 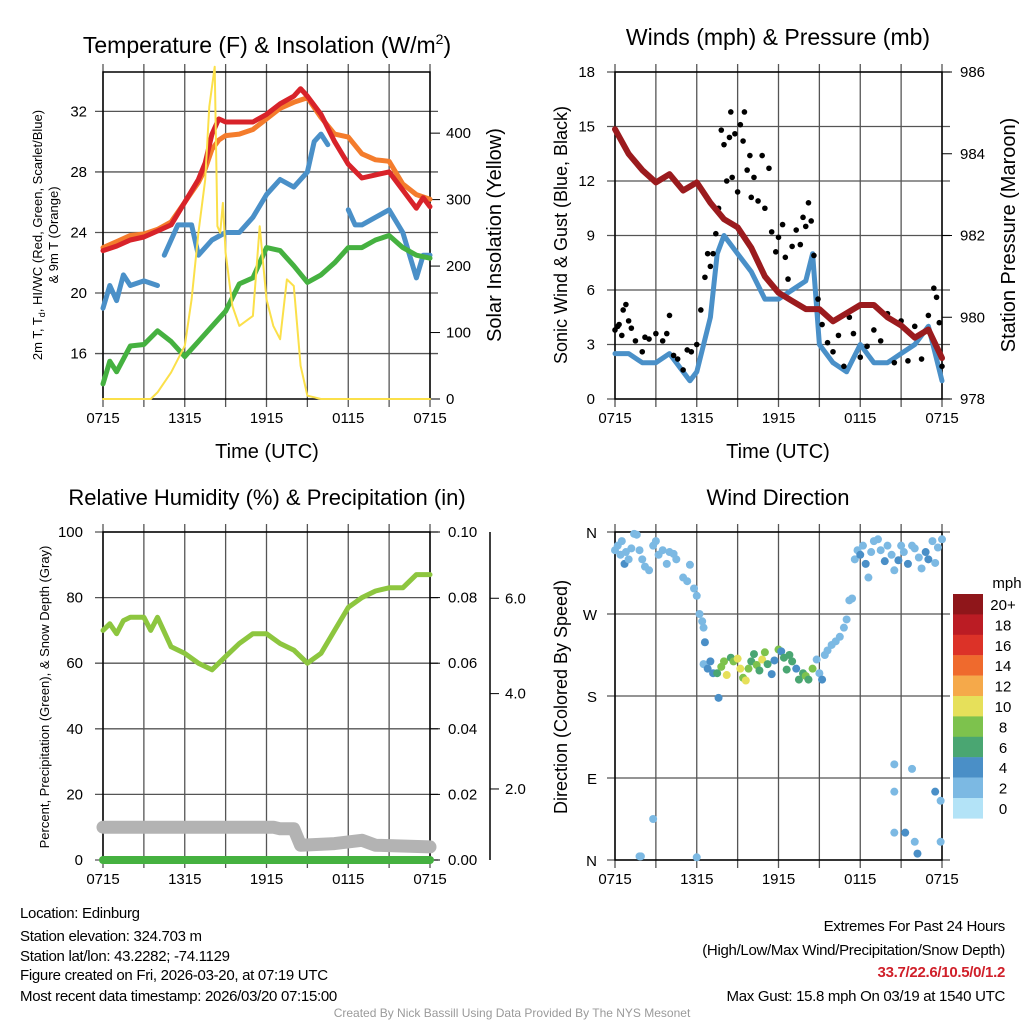 What do you see at coordinates (266, 310) in the screenshot?
I see `series-dewpoint` at bounding box center [266, 310].